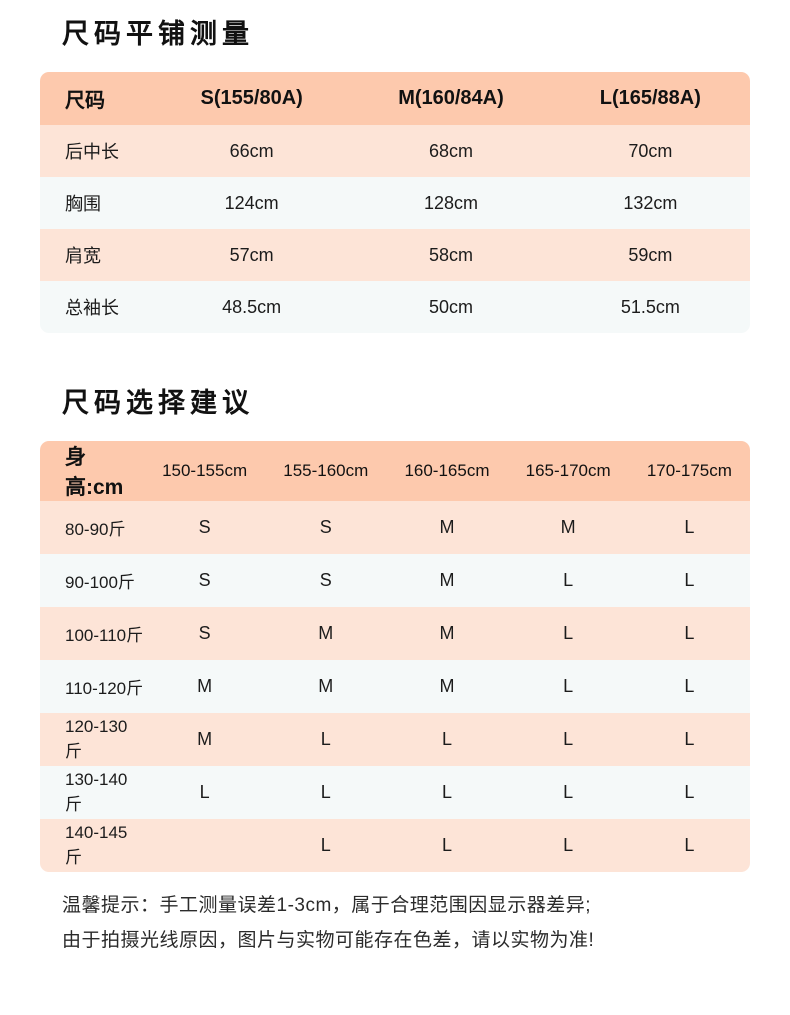  I want to click on row-label: 后中长, so click(96, 151).